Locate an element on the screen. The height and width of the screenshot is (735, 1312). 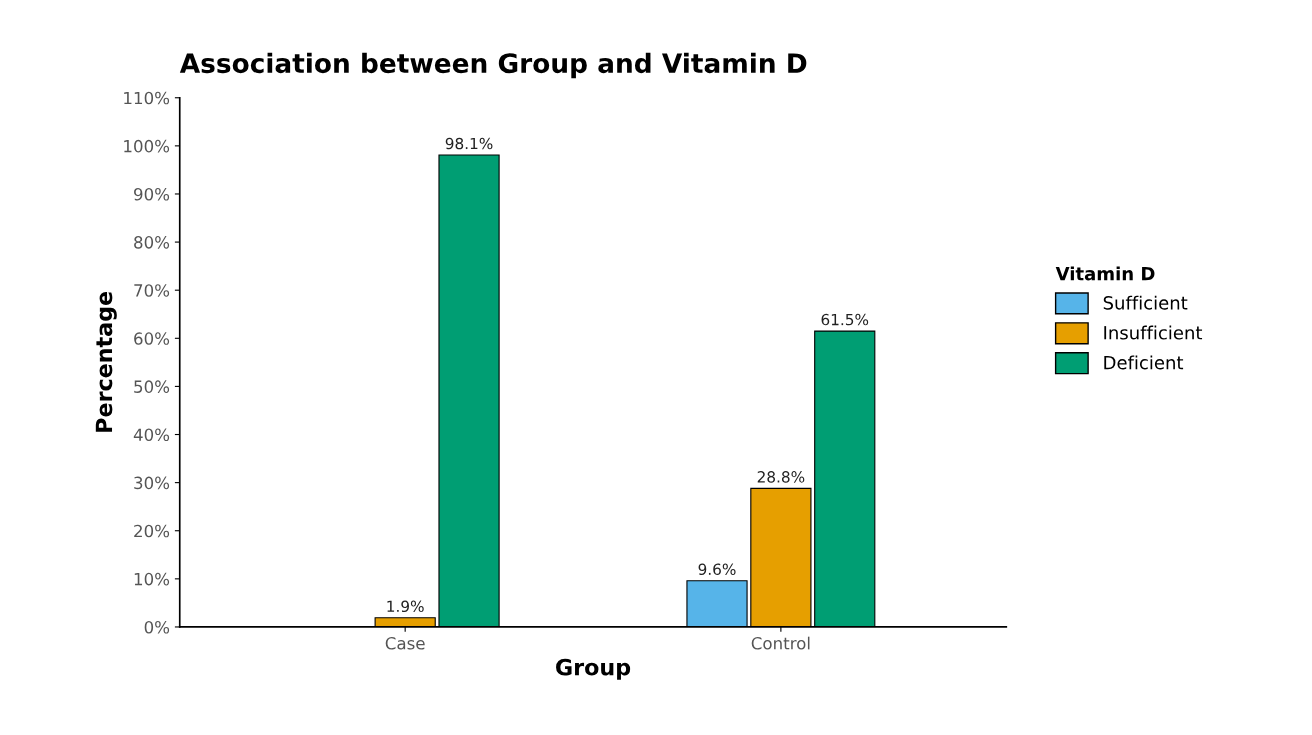
chart-title: Association between Group and Vitamin D is located at coordinates (493, 65).